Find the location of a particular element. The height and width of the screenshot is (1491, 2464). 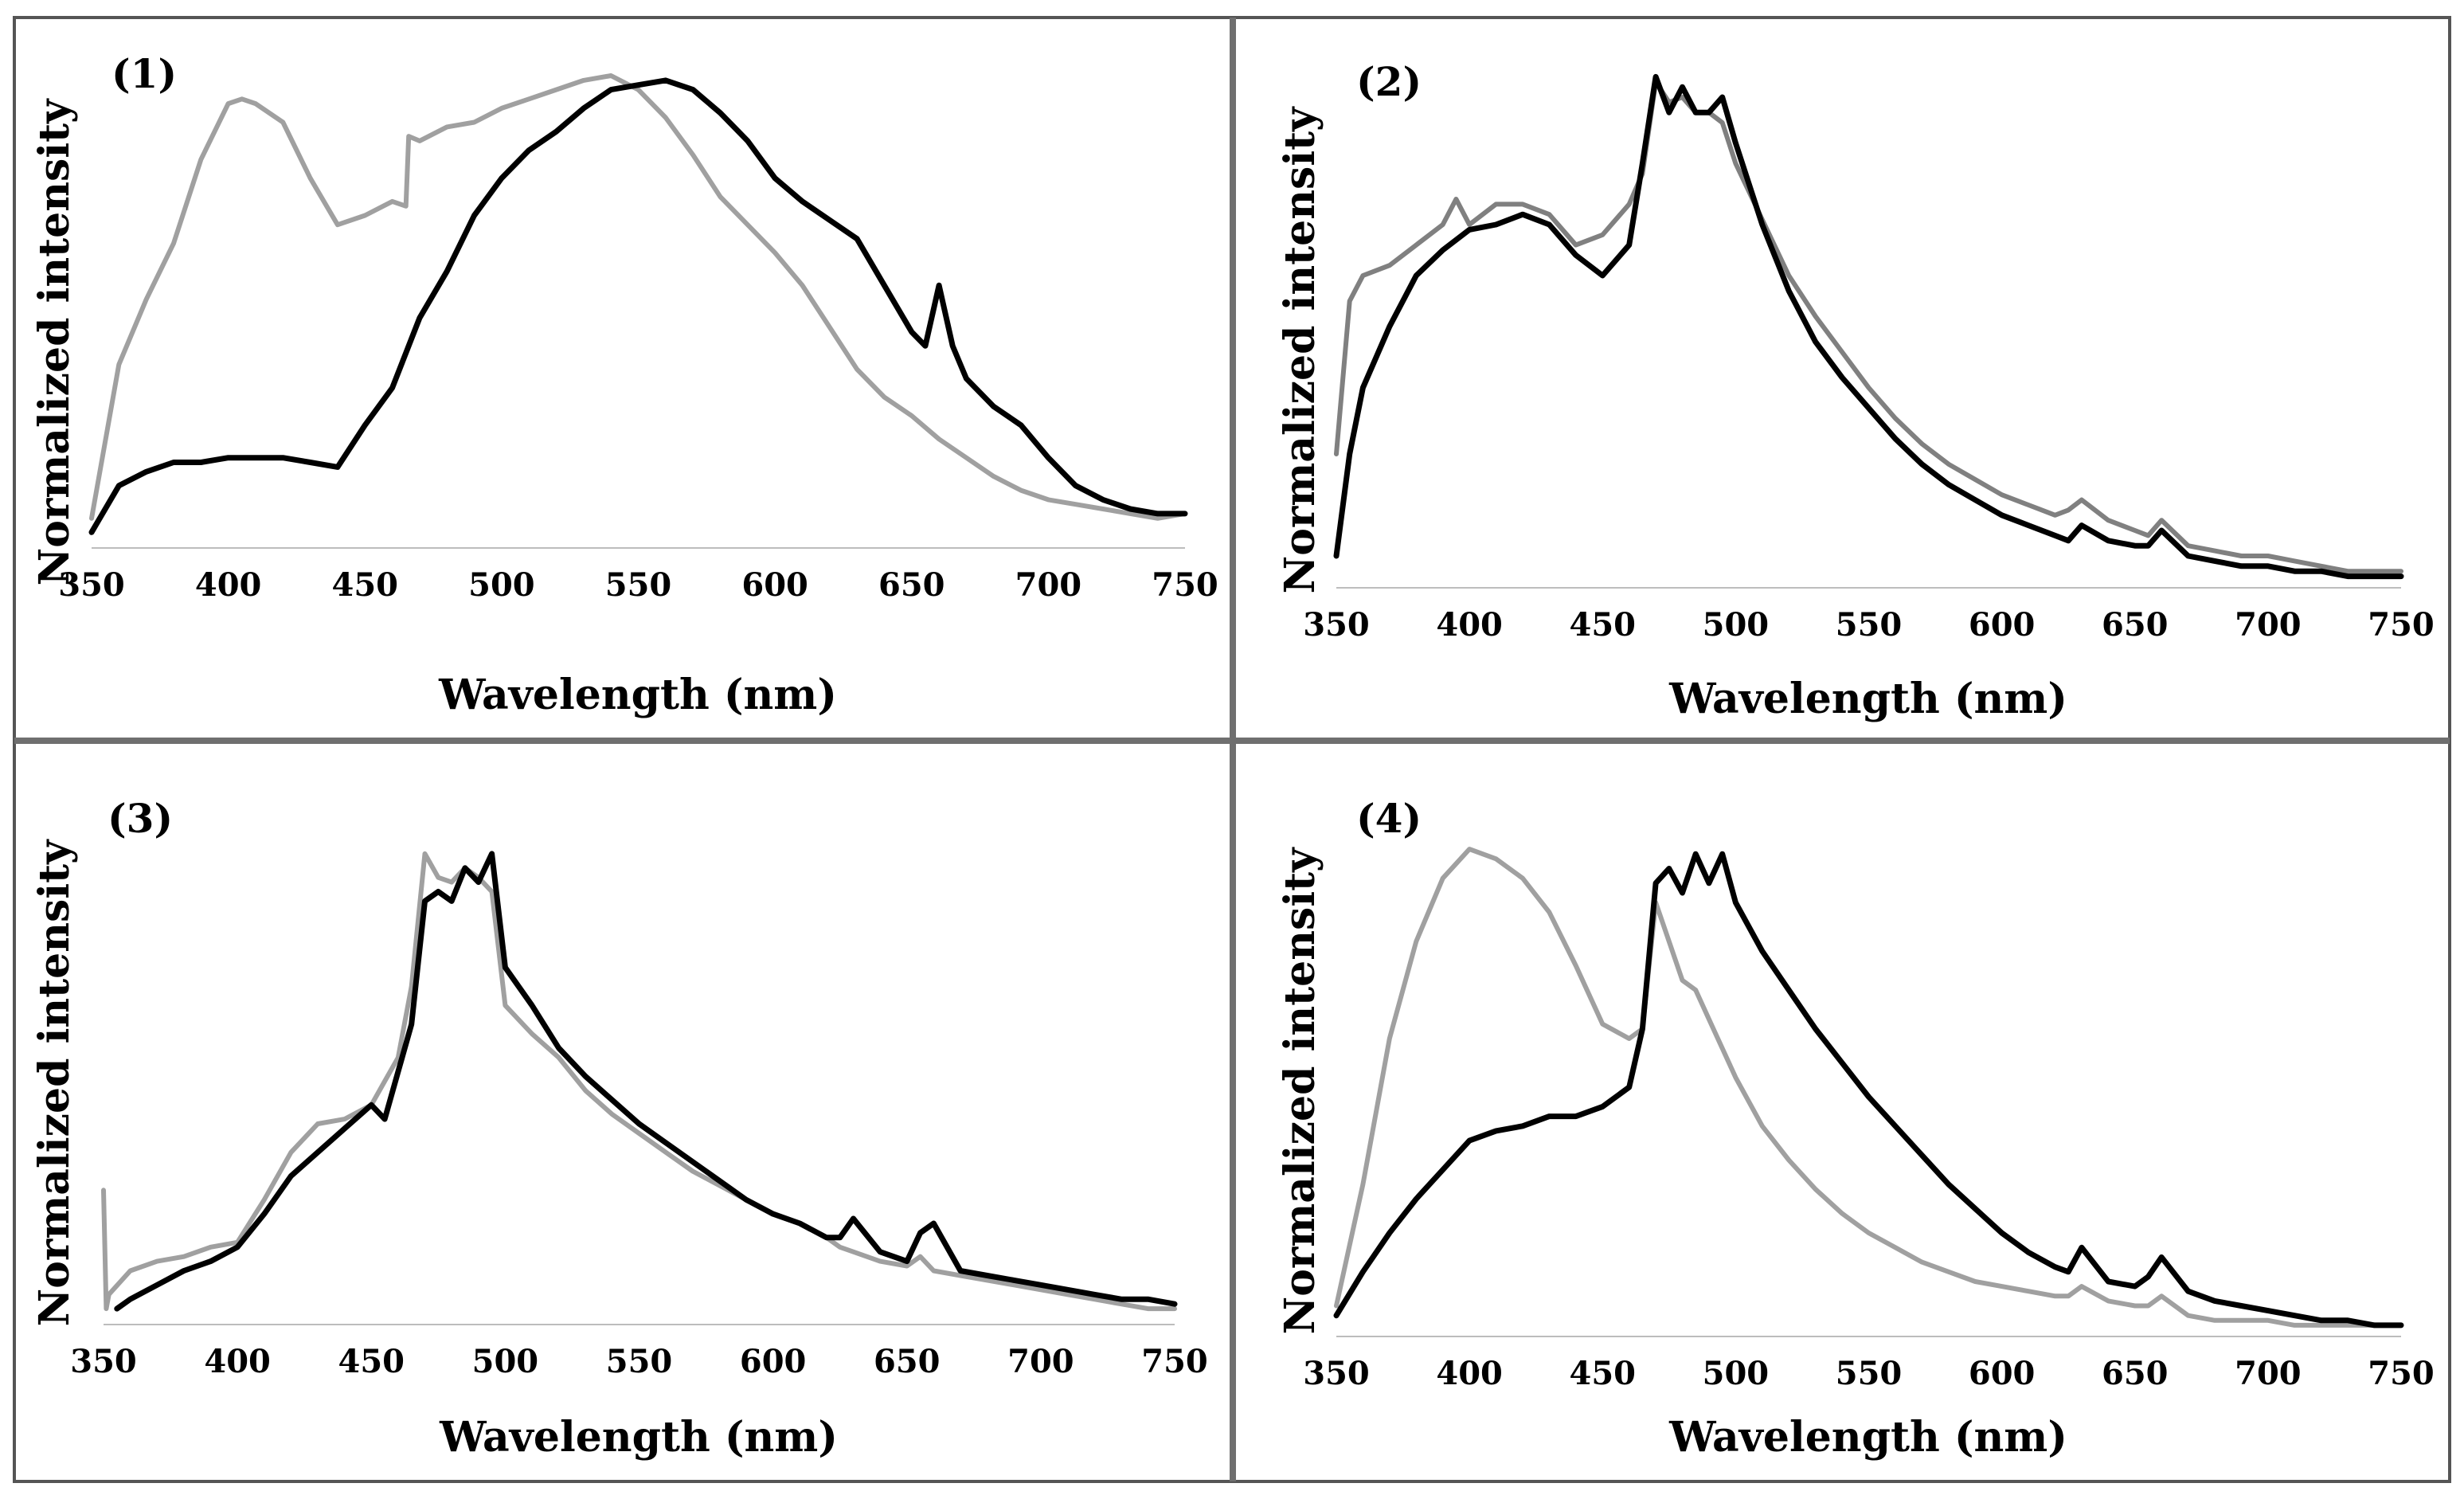

panel-4-series-gray-line is located at coordinates (1868, 1087).